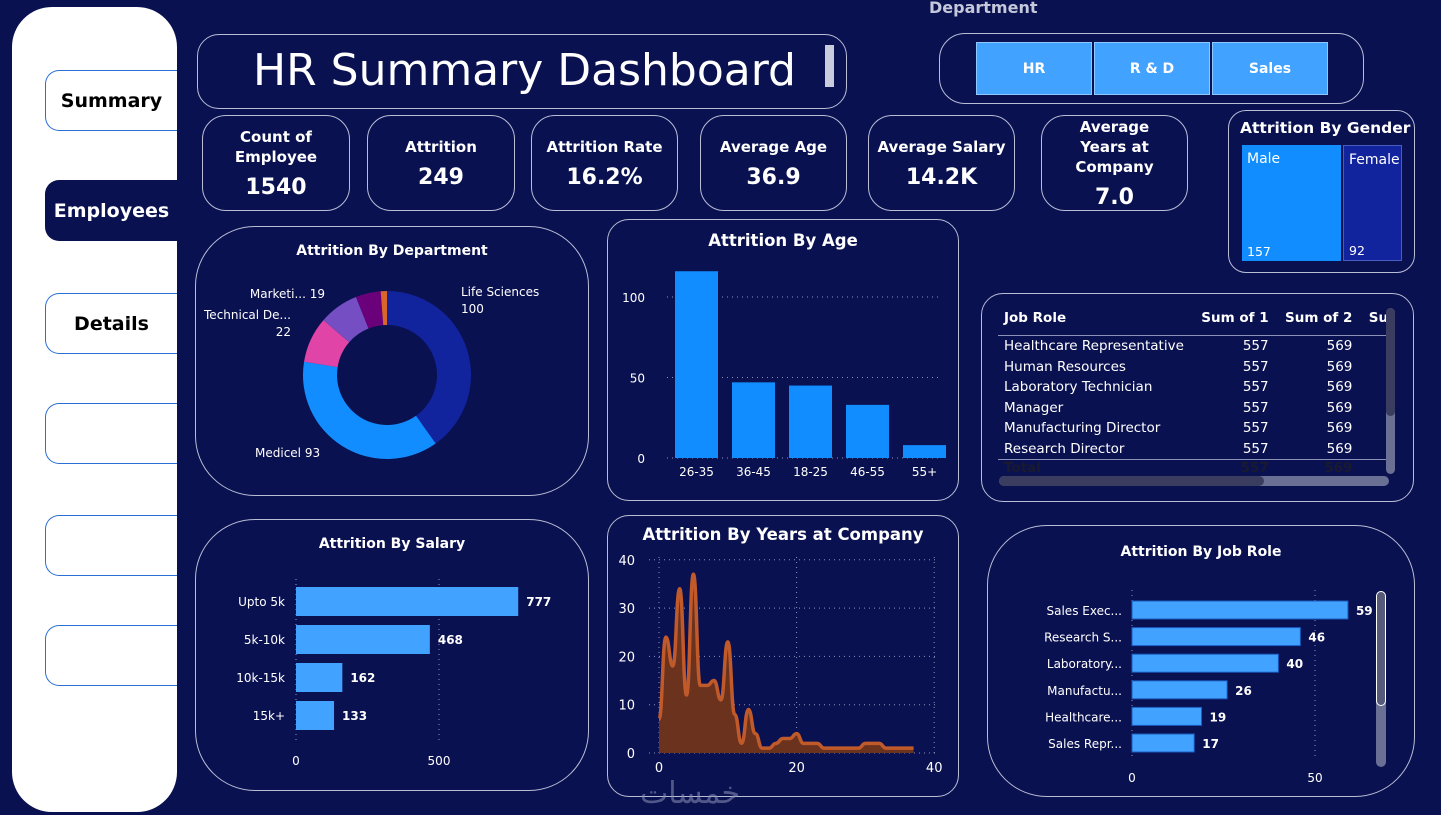 The image size is (1441, 815). What do you see at coordinates (1374, 160) in the screenshot?
I see `female-label: Female` at bounding box center [1374, 160].